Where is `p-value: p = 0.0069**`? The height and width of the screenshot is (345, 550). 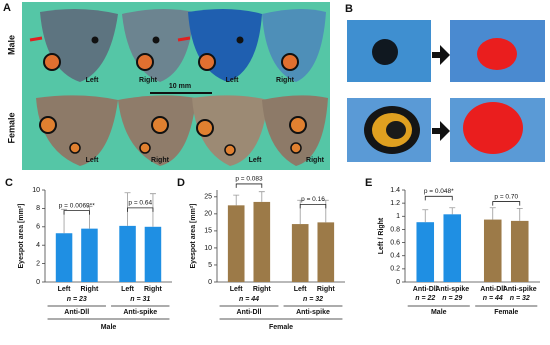 p-value: p = 0.0069** is located at coordinates (77, 205).